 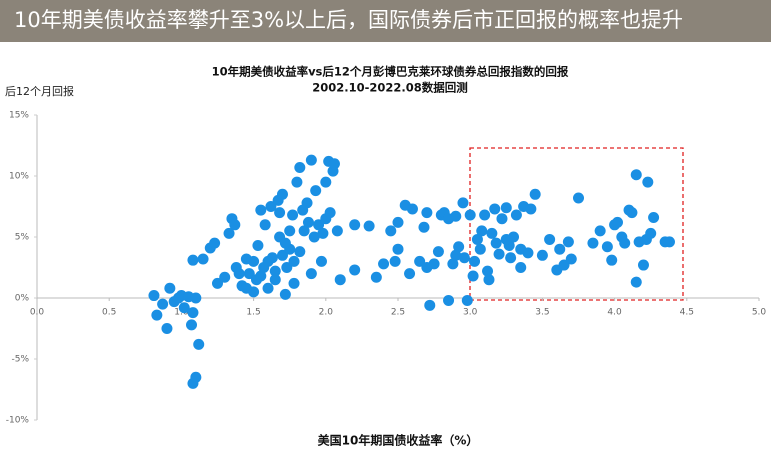 I want to click on x-axis-label: 美国10年期国债收益率（%）, so click(x=398, y=440).